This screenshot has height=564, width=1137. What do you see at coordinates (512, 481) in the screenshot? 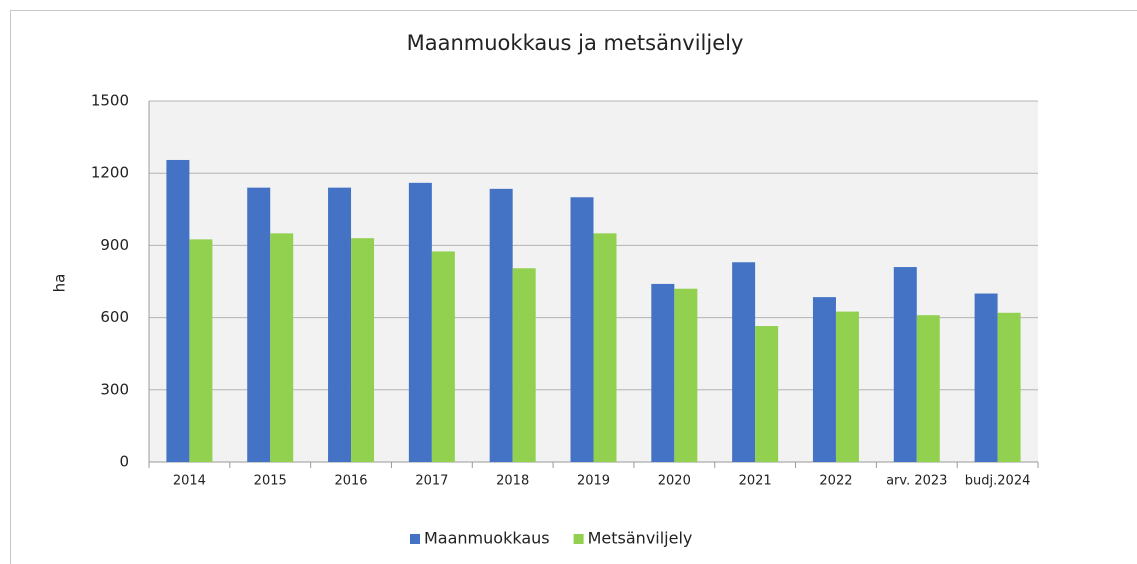
I see `x-tick-label: 2018` at bounding box center [512, 481].